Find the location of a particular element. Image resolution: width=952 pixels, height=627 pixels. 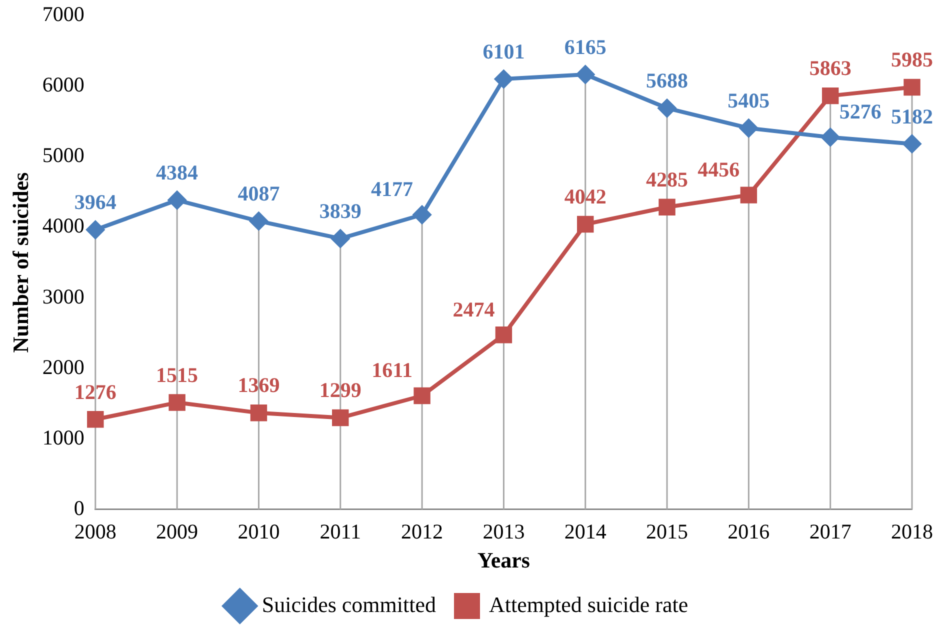

data-label: 2474 is located at coordinates (474, 309).